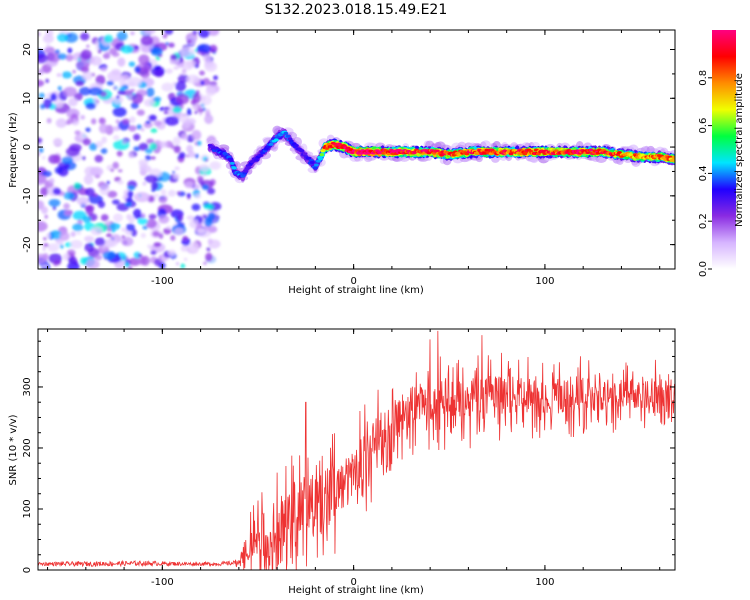 The width and height of the screenshot is (750, 600). Describe the element at coordinates (703, 221) in the screenshot. I see `colorbar-tick-label: 0.2` at that location.